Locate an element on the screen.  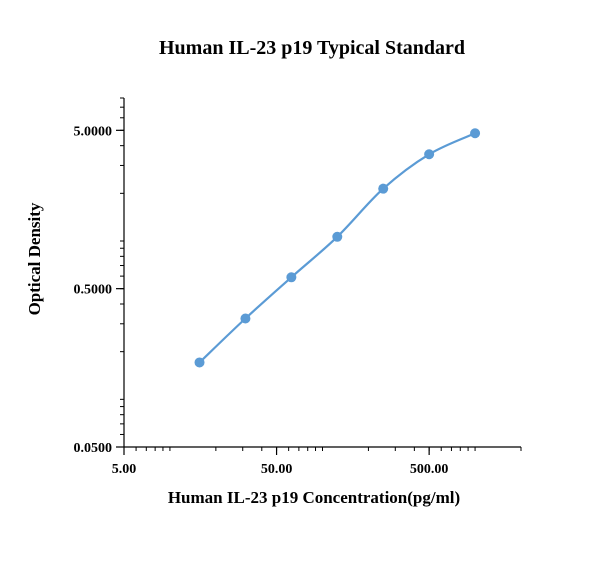
y-tick-label: 0.0500 is located at coordinates (93, 448).